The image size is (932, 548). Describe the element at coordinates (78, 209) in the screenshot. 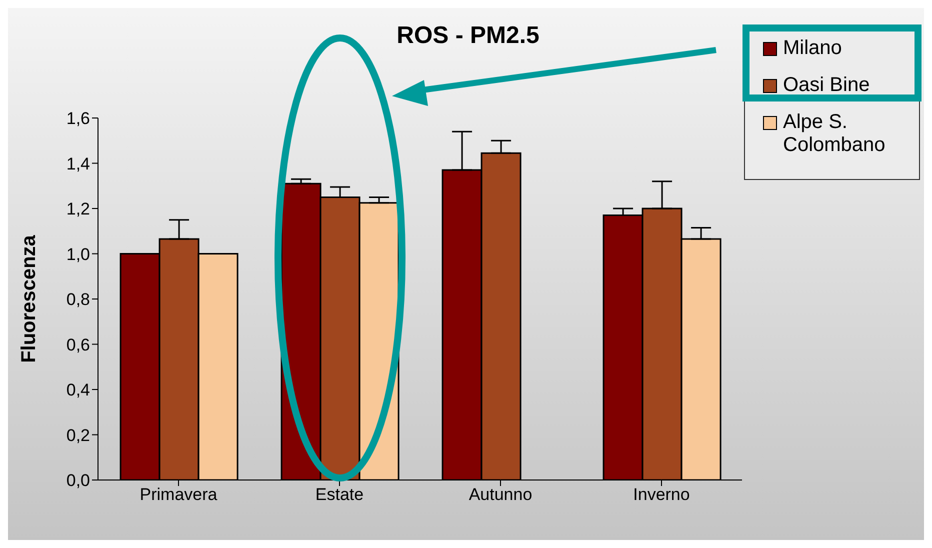

I see `y-tick-label: 1,2` at that location.